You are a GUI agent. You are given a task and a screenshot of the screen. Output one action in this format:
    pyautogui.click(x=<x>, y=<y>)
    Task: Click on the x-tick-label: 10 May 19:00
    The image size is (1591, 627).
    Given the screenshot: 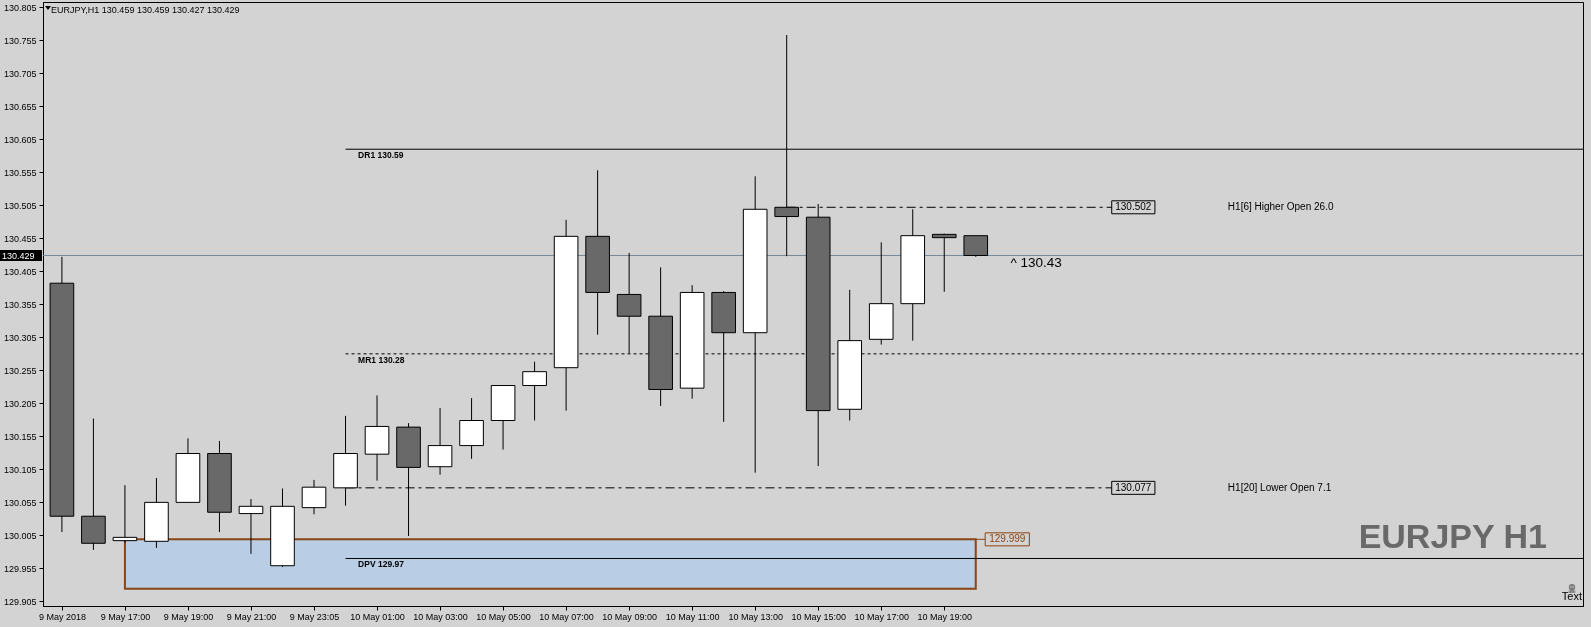 What is the action you would take?
    pyautogui.click(x=945, y=616)
    